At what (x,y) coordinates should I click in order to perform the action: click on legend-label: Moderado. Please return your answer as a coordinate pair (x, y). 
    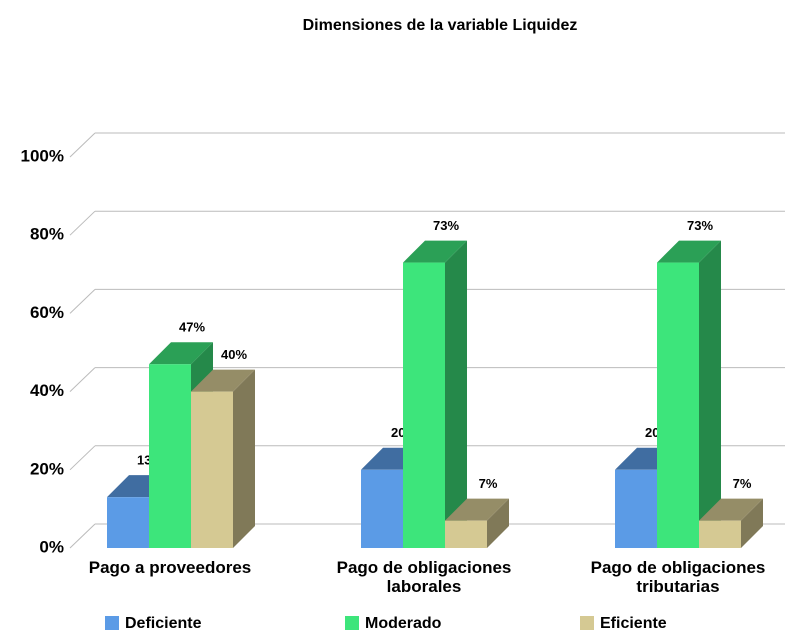
    Looking at the image, I should click on (403, 623).